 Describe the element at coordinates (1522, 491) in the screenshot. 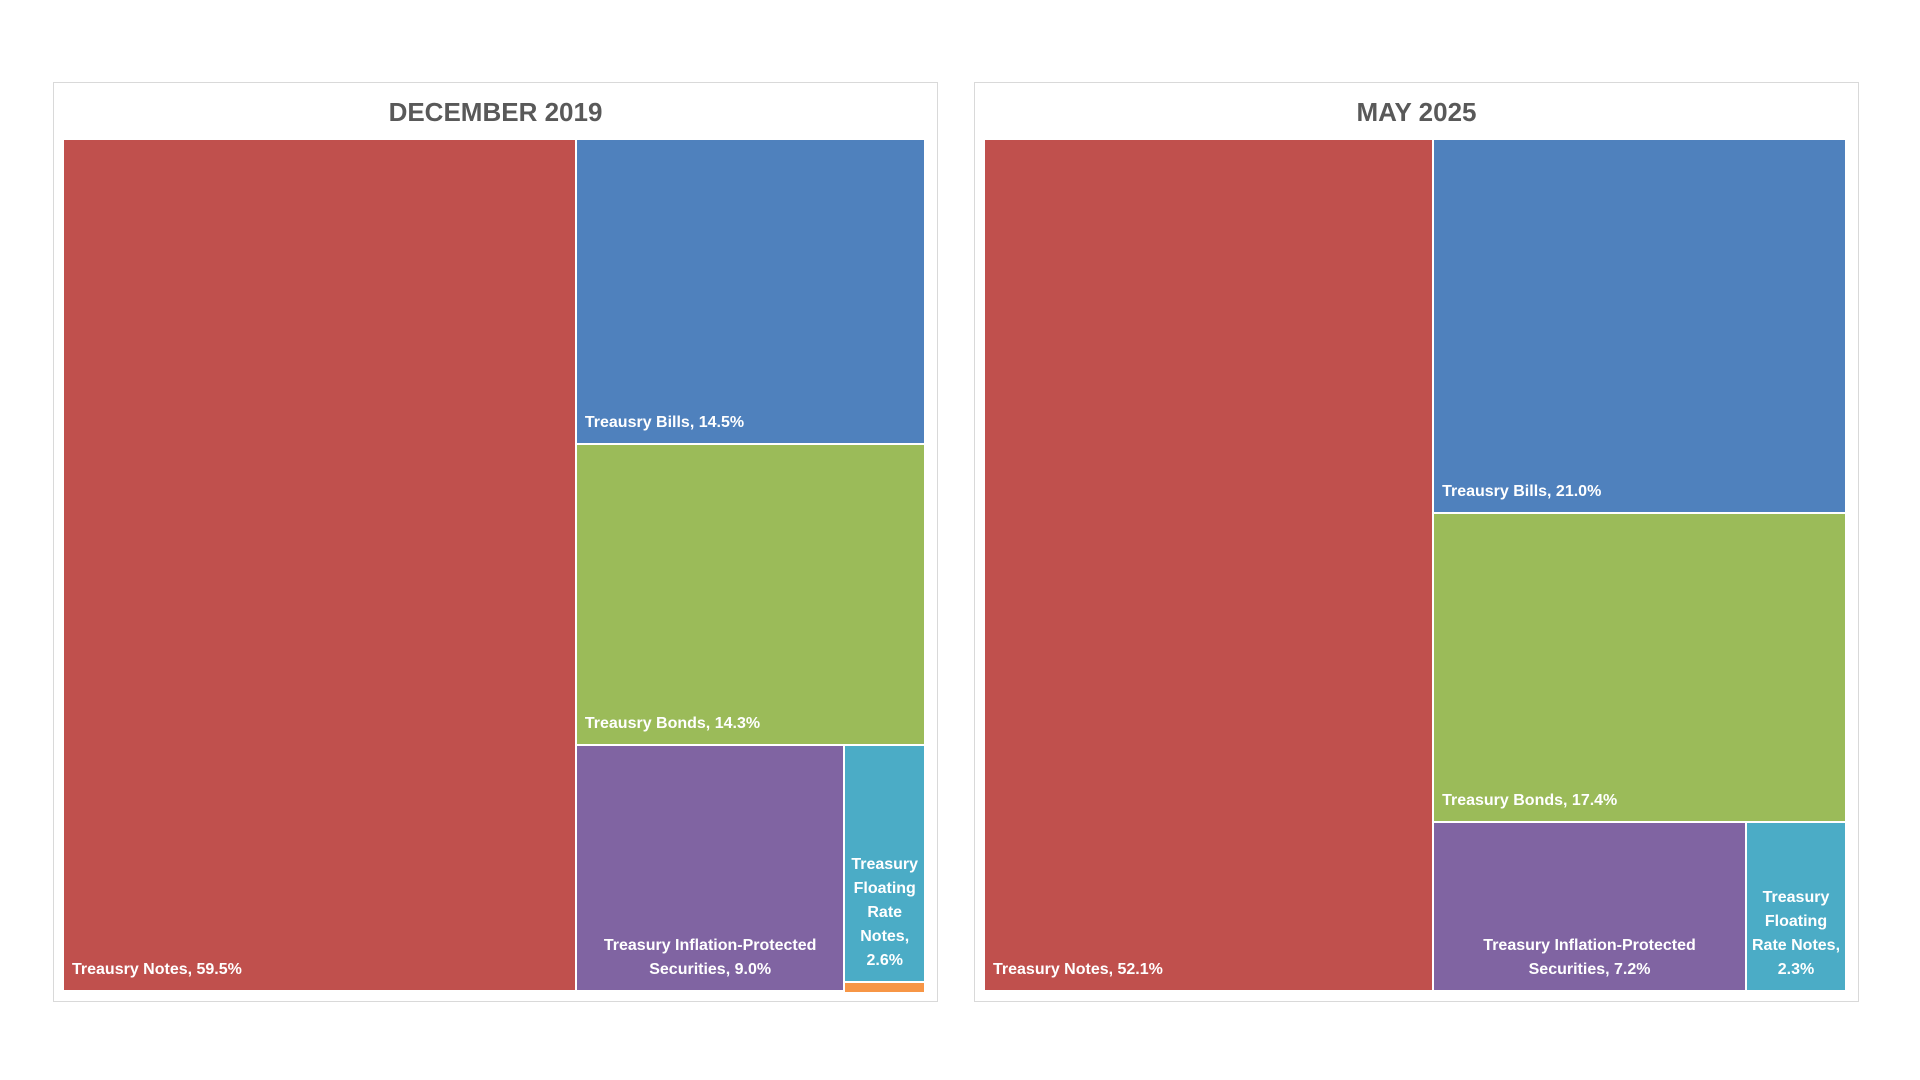

I see `tile-label: Treausry Bills, 21.0%` at that location.